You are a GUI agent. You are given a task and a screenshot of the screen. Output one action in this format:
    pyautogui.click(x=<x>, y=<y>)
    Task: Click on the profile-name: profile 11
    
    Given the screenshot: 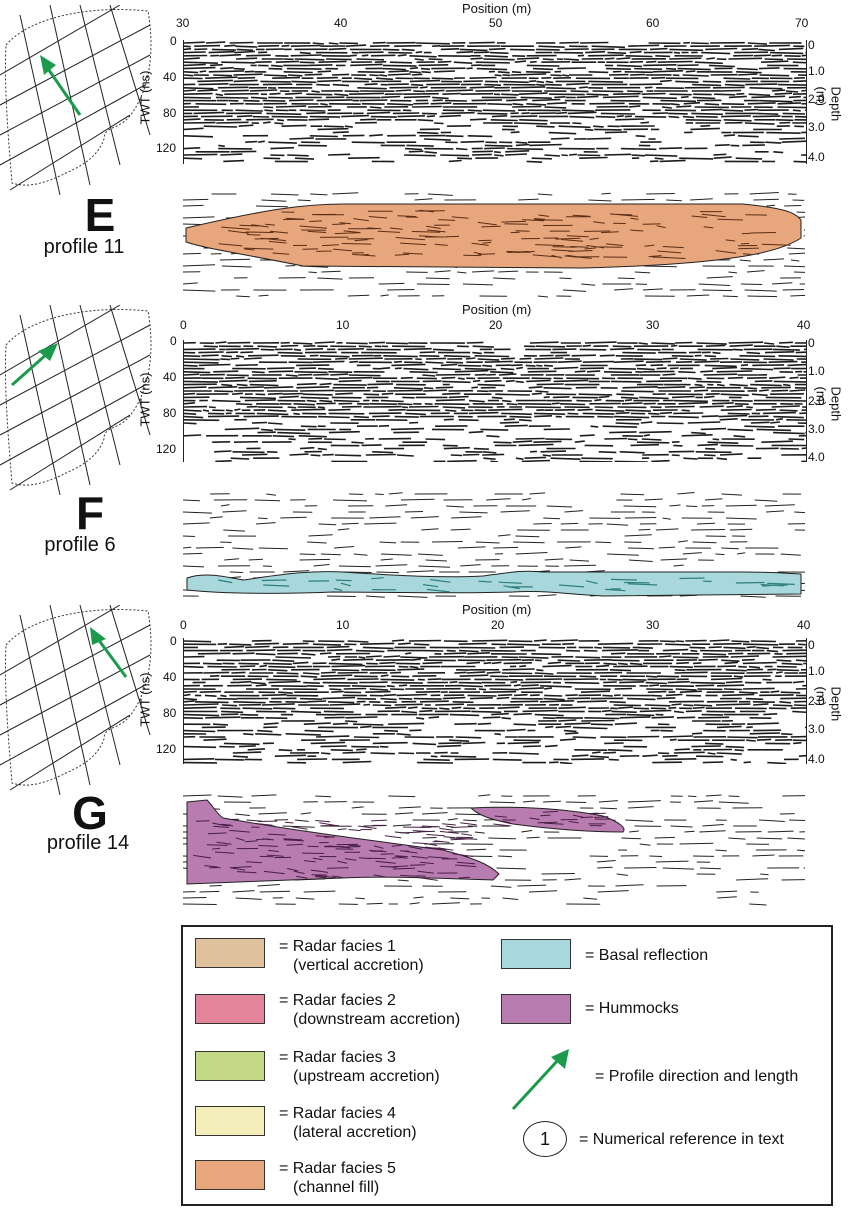 What is the action you would take?
    pyautogui.click(x=84, y=247)
    